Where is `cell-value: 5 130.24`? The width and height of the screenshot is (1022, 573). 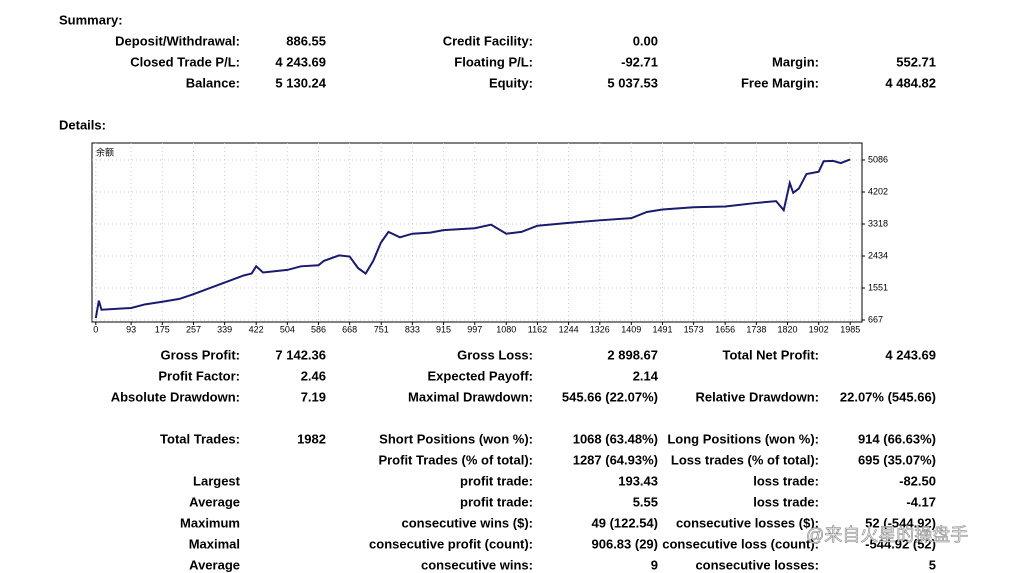 cell-value: 5 130.24 is located at coordinates (300, 82).